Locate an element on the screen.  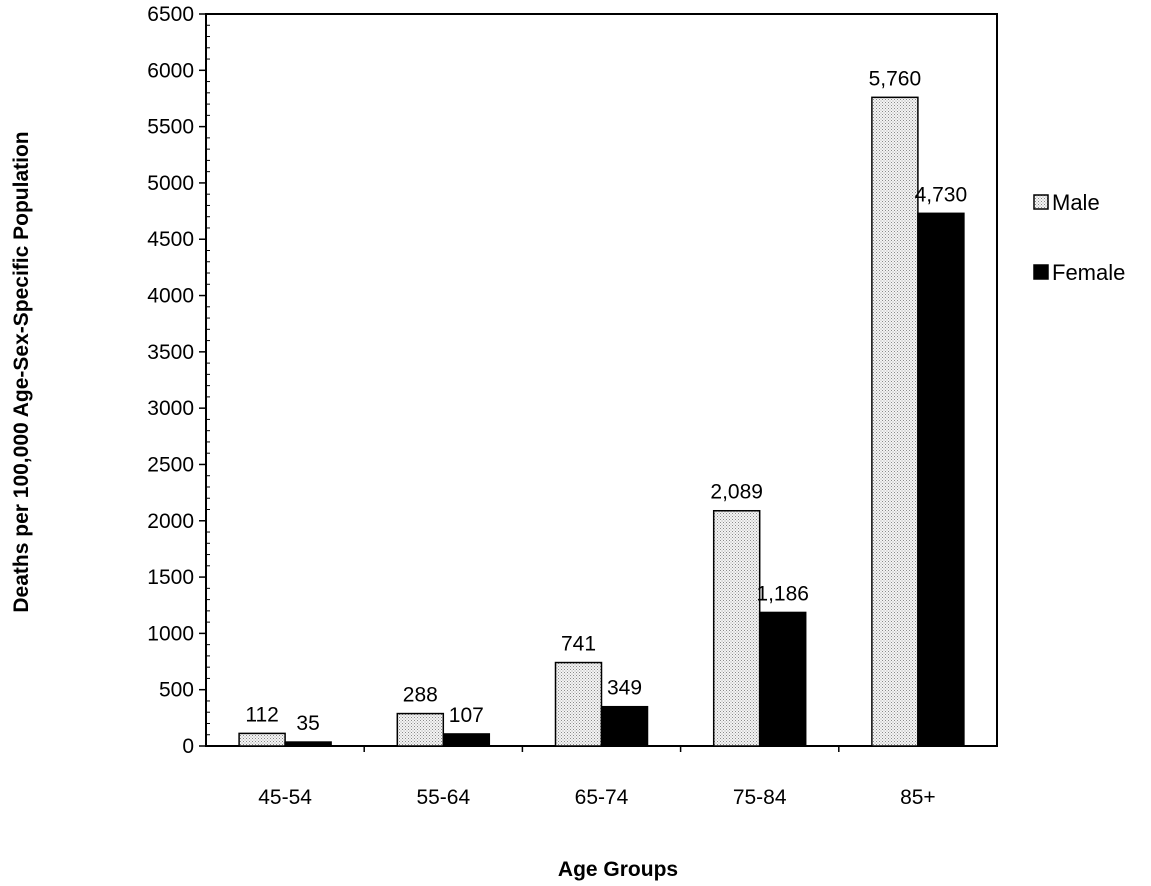
y-tick-label: 4500 is located at coordinates (170, 239).